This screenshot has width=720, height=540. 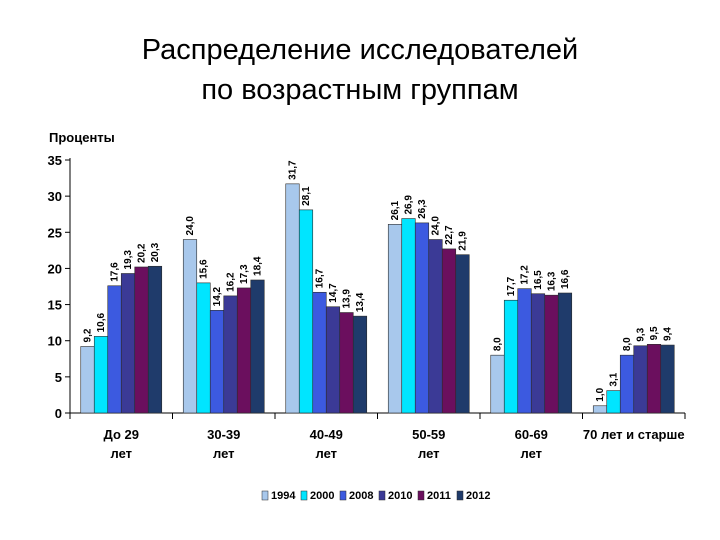 I want to click on data-label: 26,9, so click(x=409, y=205).